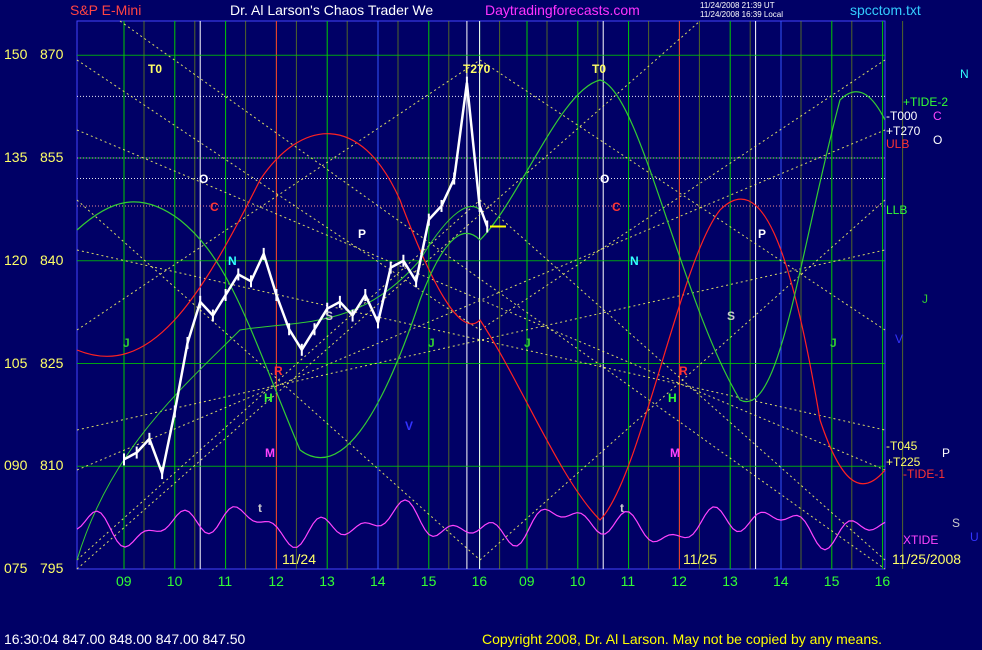 This screenshot has height=650, width=982. What do you see at coordinates (477, 69) in the screenshot?
I see `cycle-point-label: T270` at bounding box center [477, 69].